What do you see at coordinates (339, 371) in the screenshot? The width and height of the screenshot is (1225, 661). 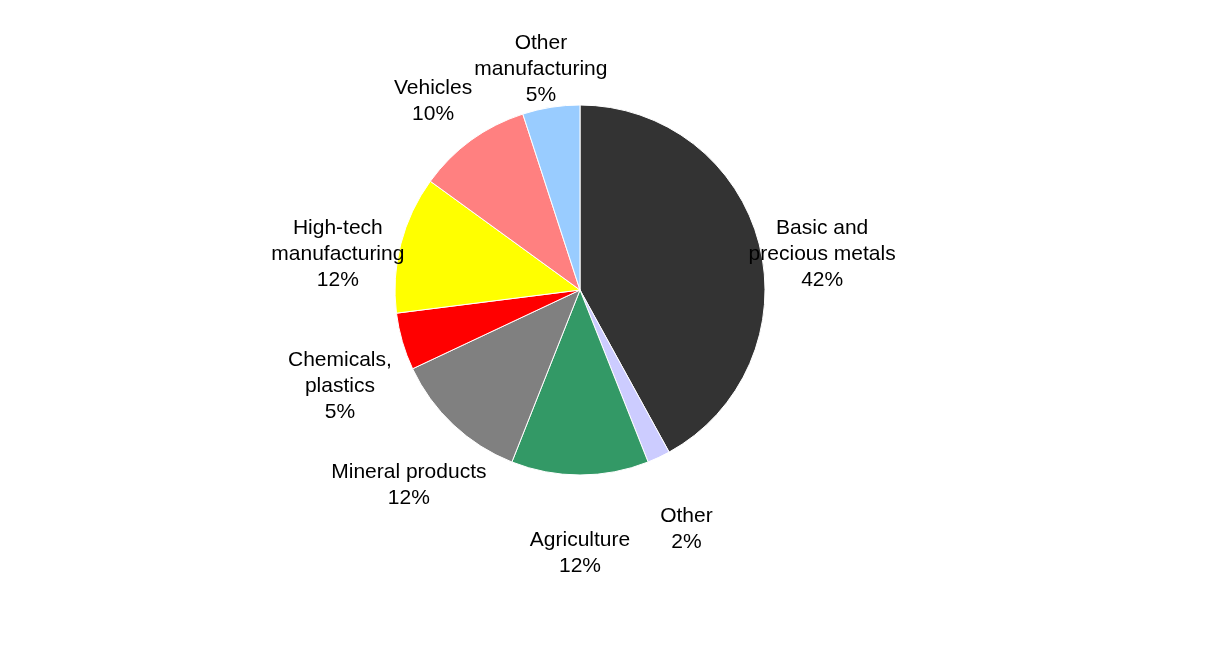 I see `slice-label: Chemicals, plastics` at bounding box center [339, 371].